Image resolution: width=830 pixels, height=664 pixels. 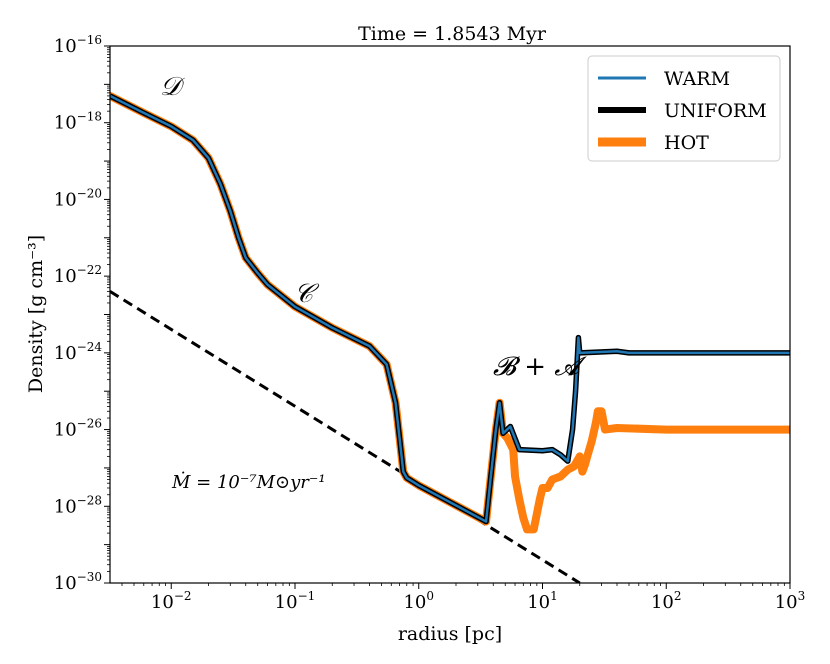 I want to click on x-tick-label: 10⁰, so click(x=418, y=601).